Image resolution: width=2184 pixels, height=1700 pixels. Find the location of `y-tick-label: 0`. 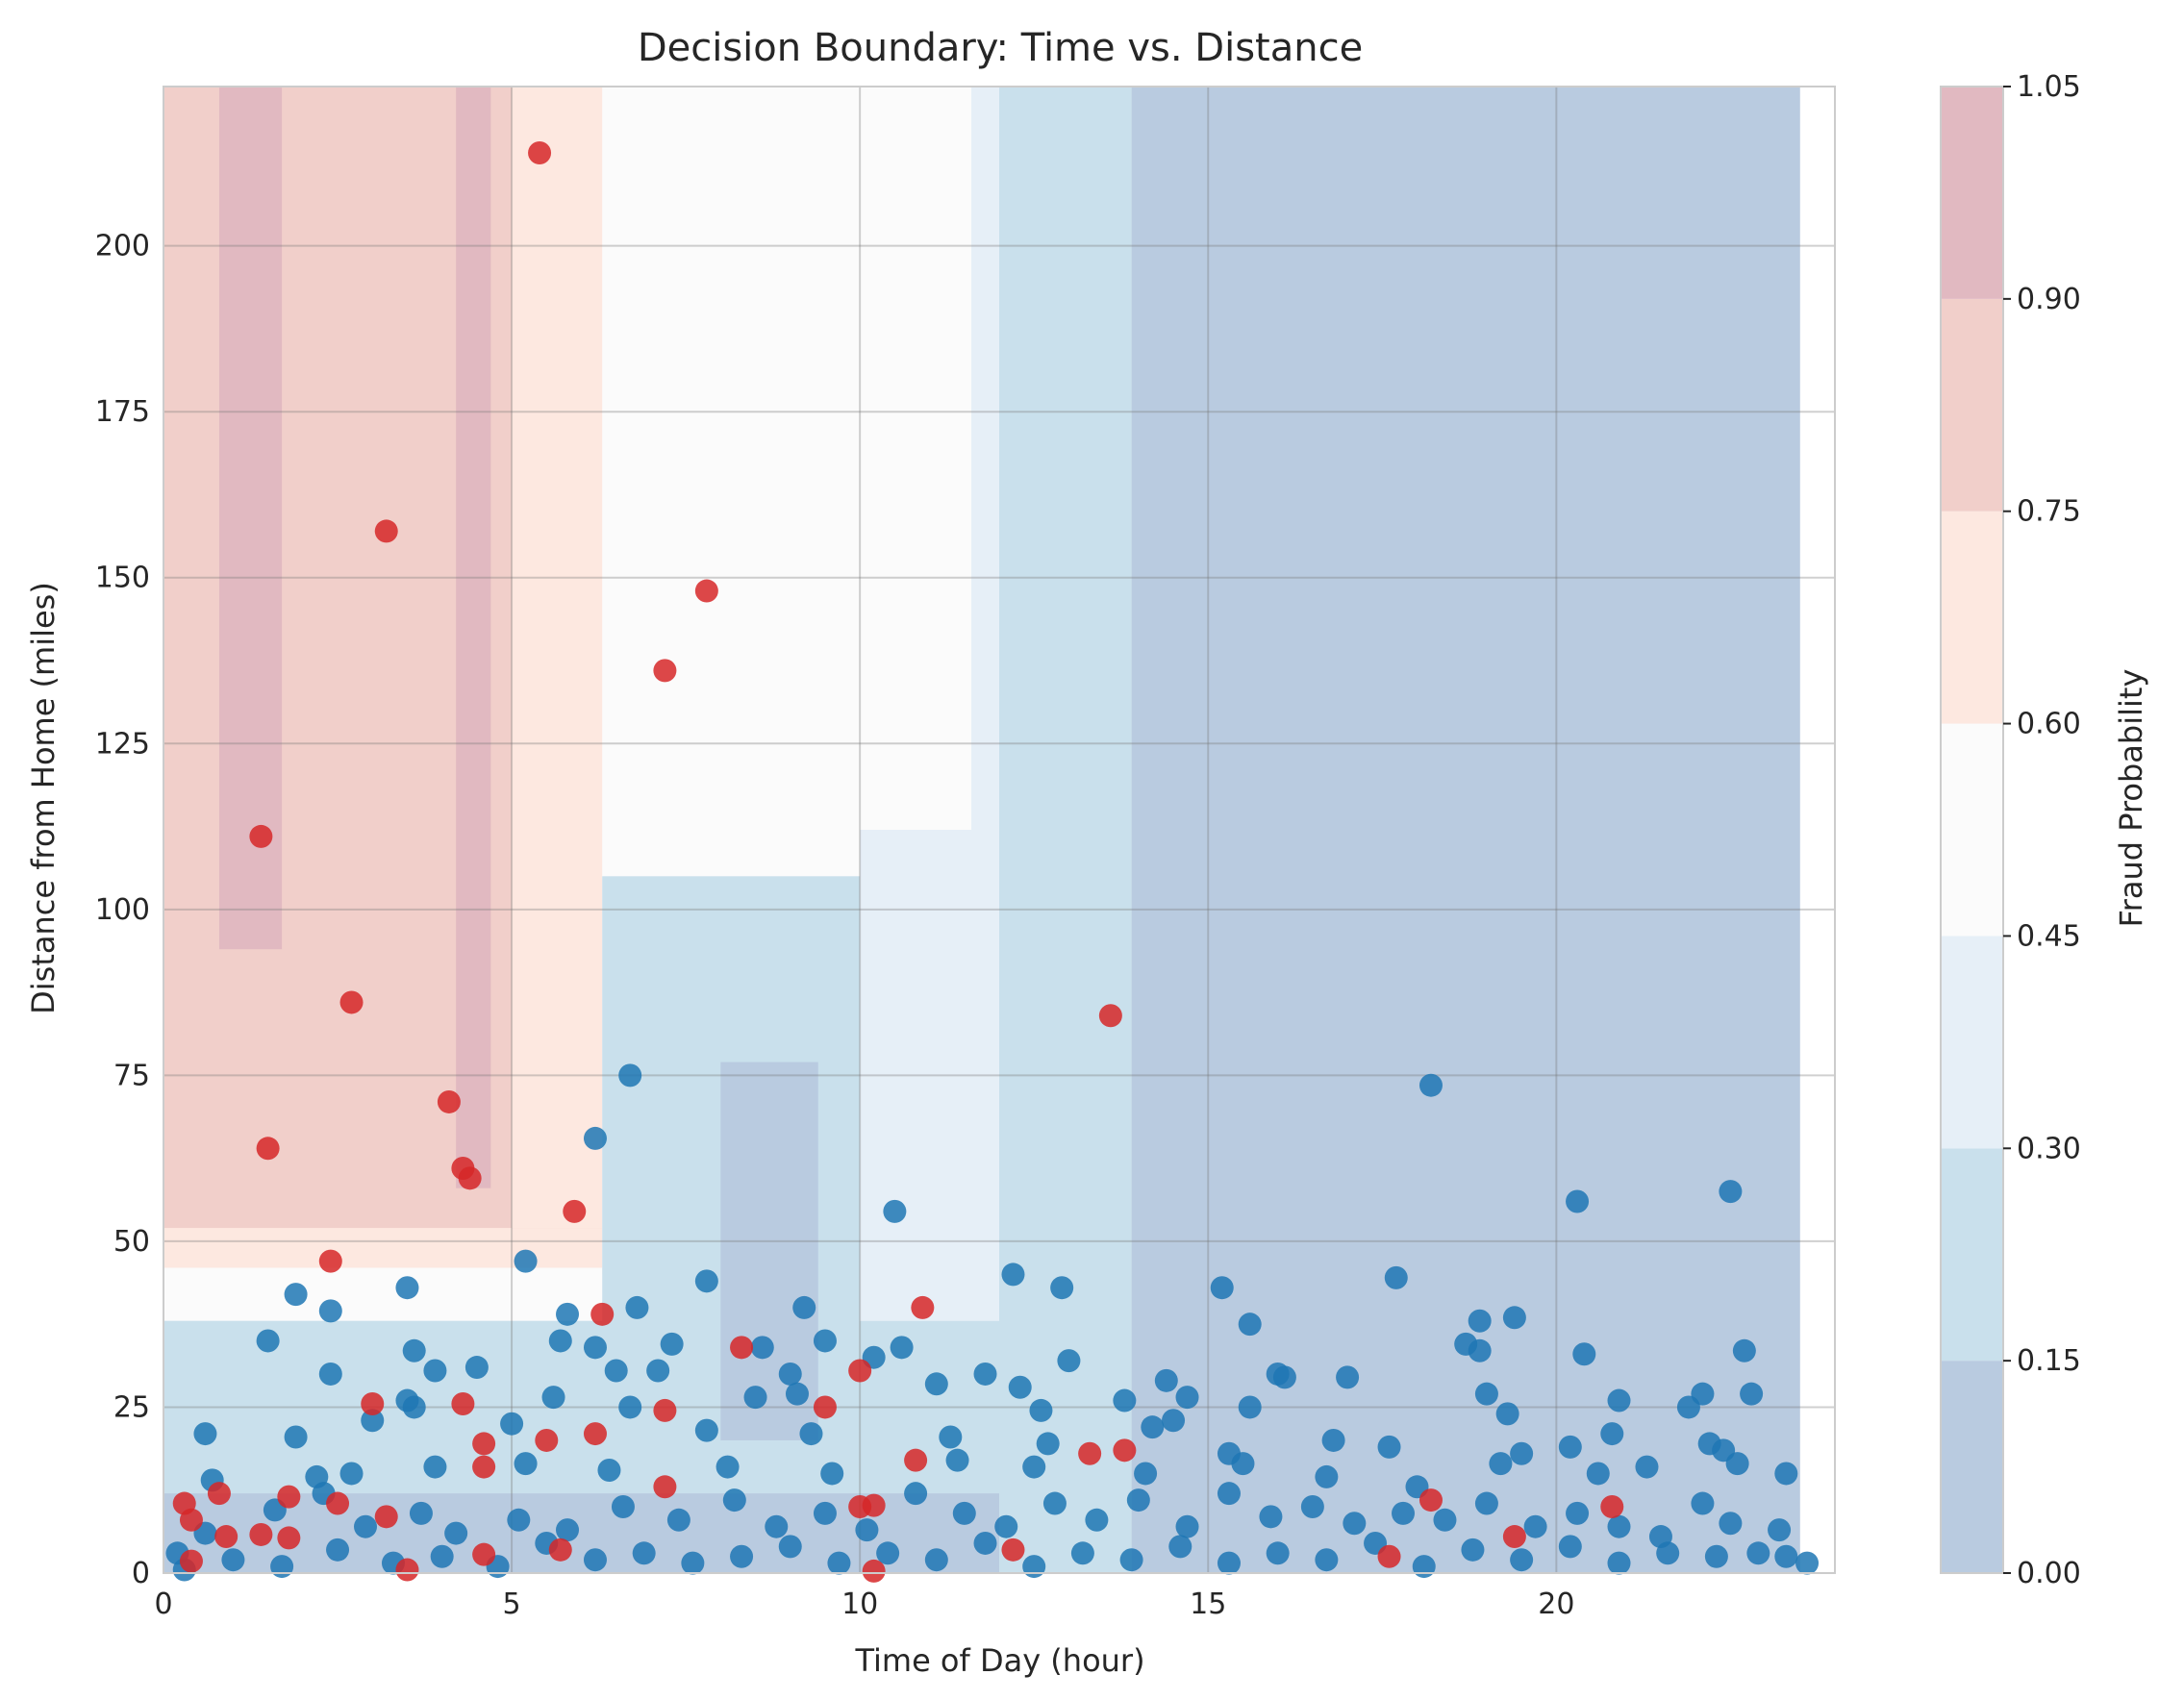

y-tick-label: 0 is located at coordinates (141, 1573).